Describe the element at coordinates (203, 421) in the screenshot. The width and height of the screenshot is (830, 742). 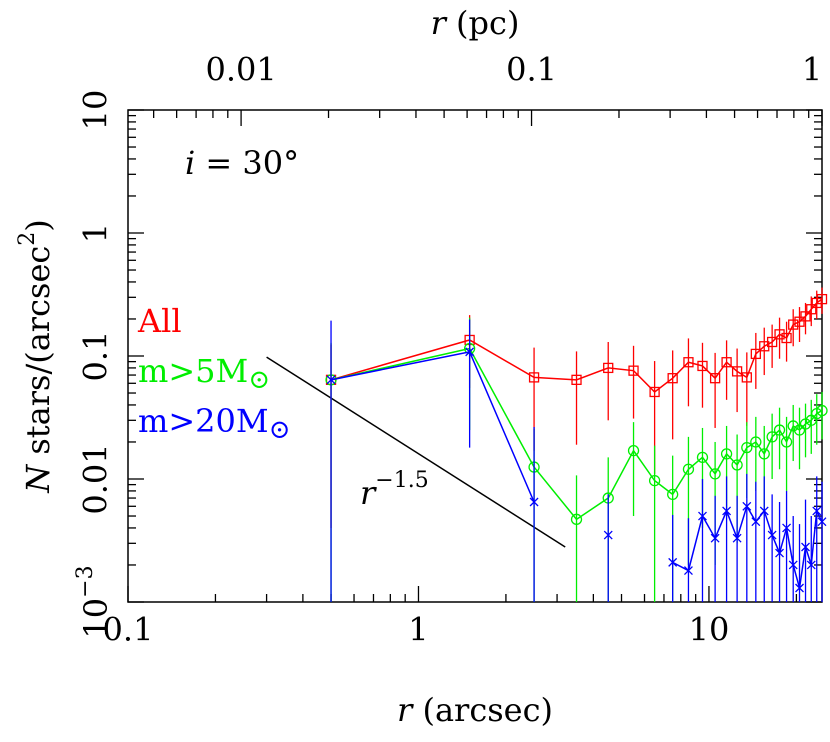
I see `legend-name: m>20M` at that location.